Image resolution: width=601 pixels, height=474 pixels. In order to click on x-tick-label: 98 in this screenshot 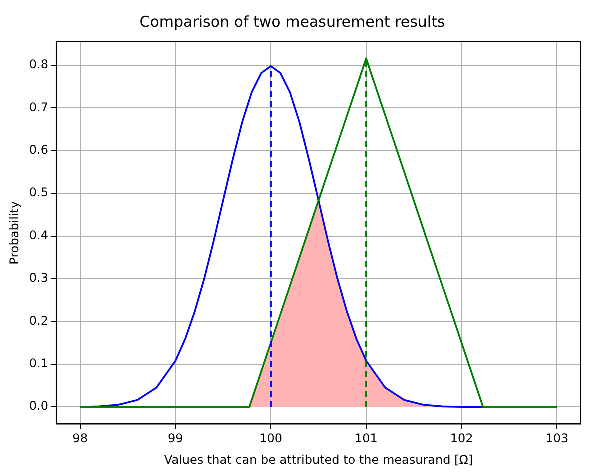, I will do `click(80, 439)`.